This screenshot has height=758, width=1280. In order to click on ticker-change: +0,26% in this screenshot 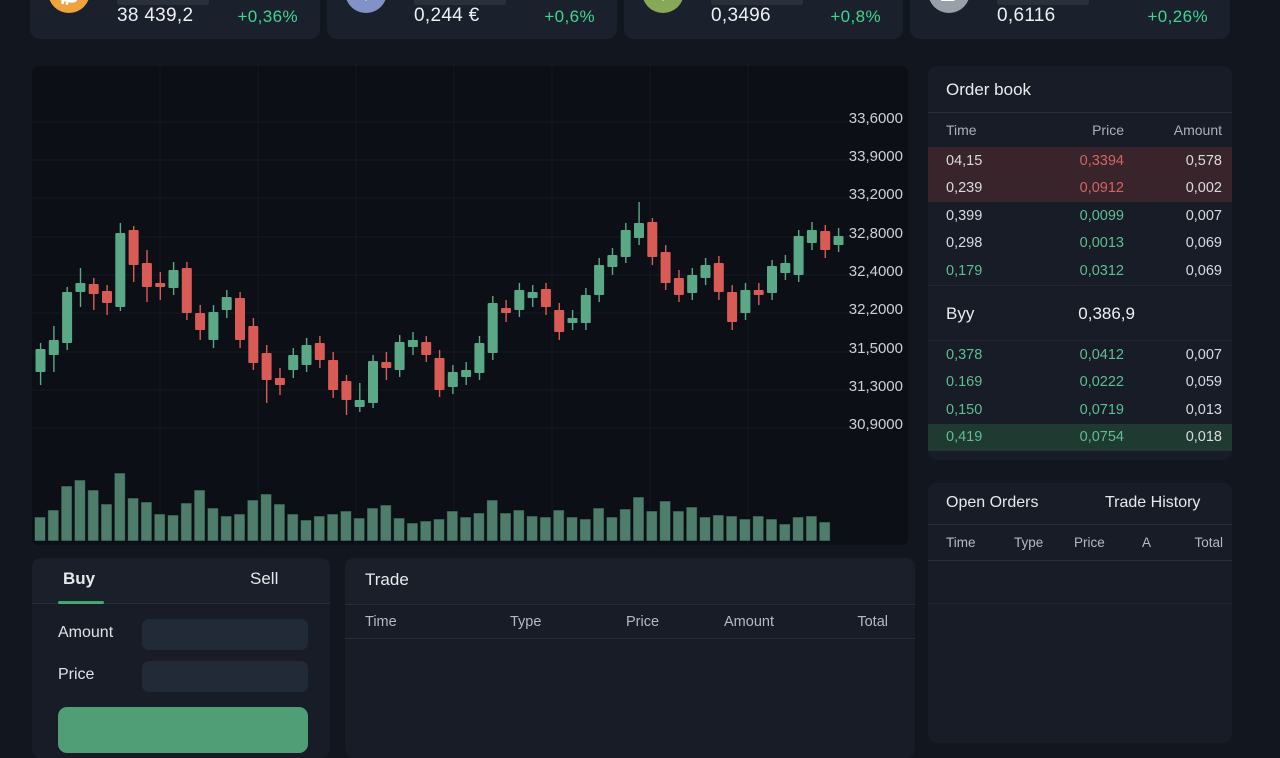, I will do `click(1177, 16)`.